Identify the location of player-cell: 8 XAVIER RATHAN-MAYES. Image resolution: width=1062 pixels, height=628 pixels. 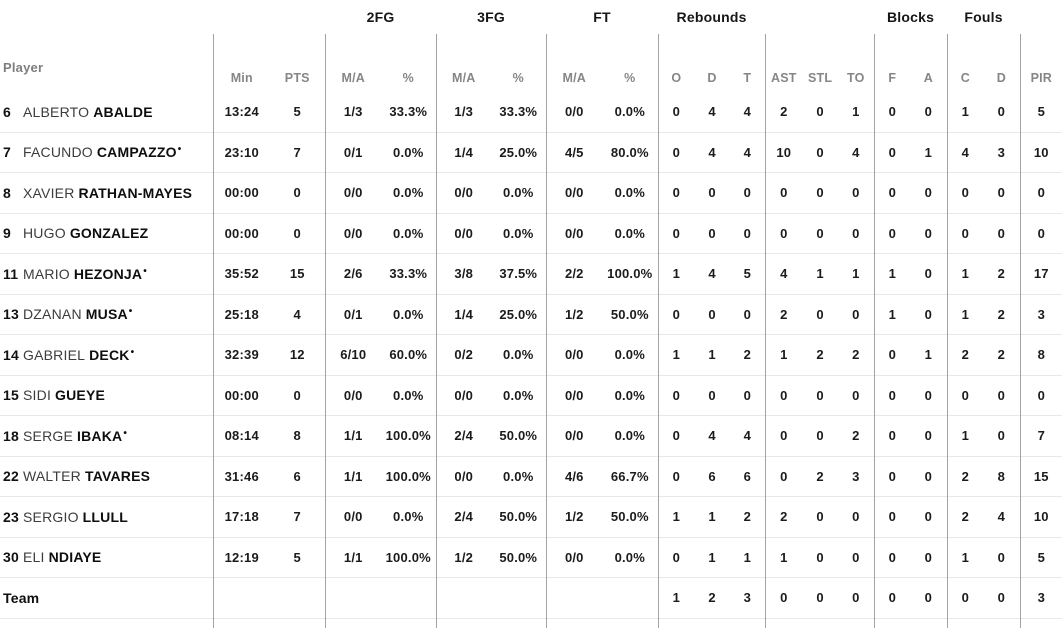
(106, 192).